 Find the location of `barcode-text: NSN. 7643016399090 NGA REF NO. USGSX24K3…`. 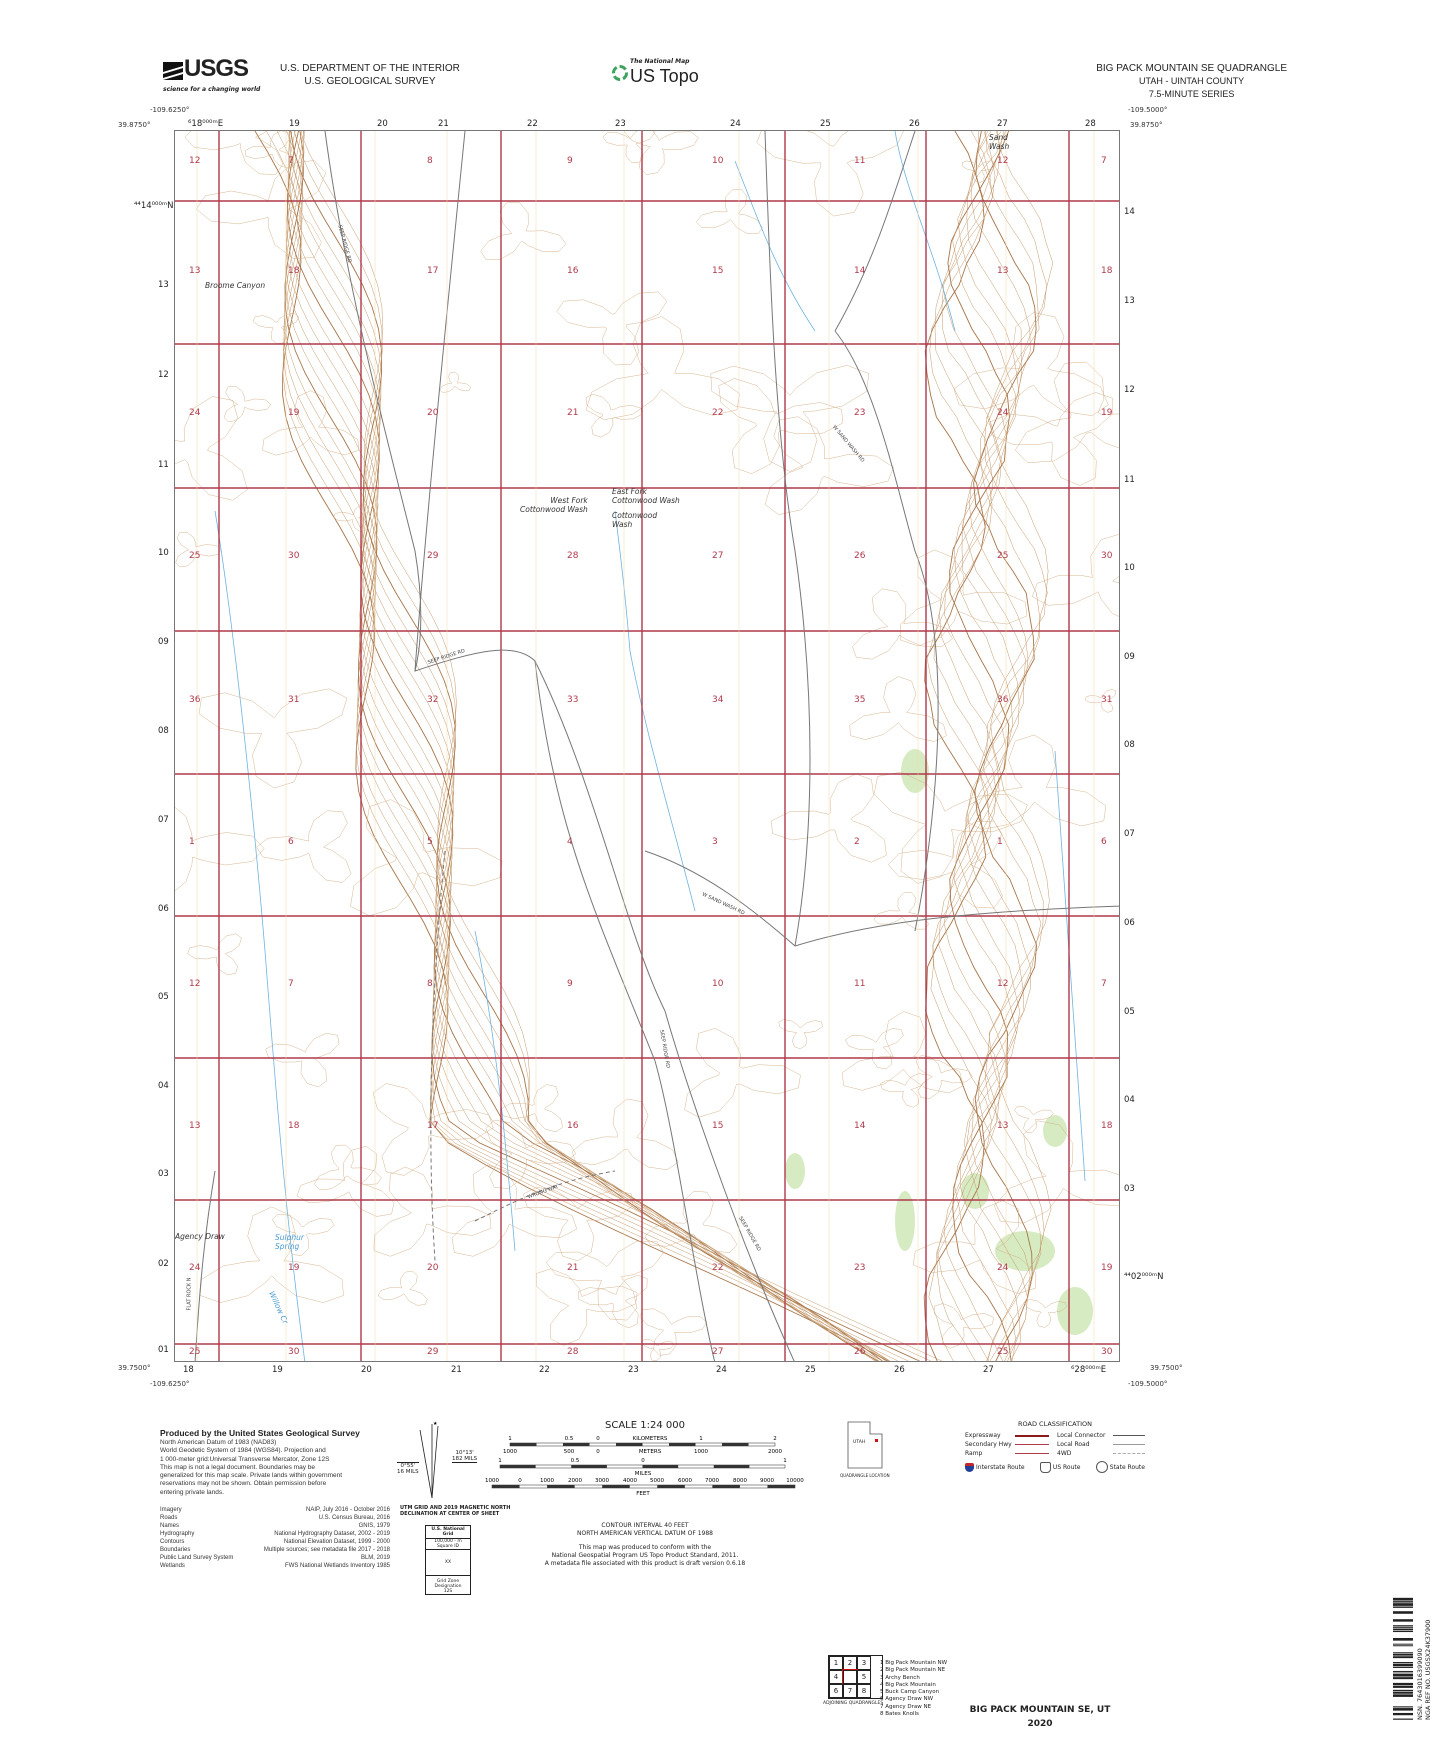

barcode-text: NSN. 7643016399090 NGA REF NO. USGSX24K3… is located at coordinates (1424, 1655).